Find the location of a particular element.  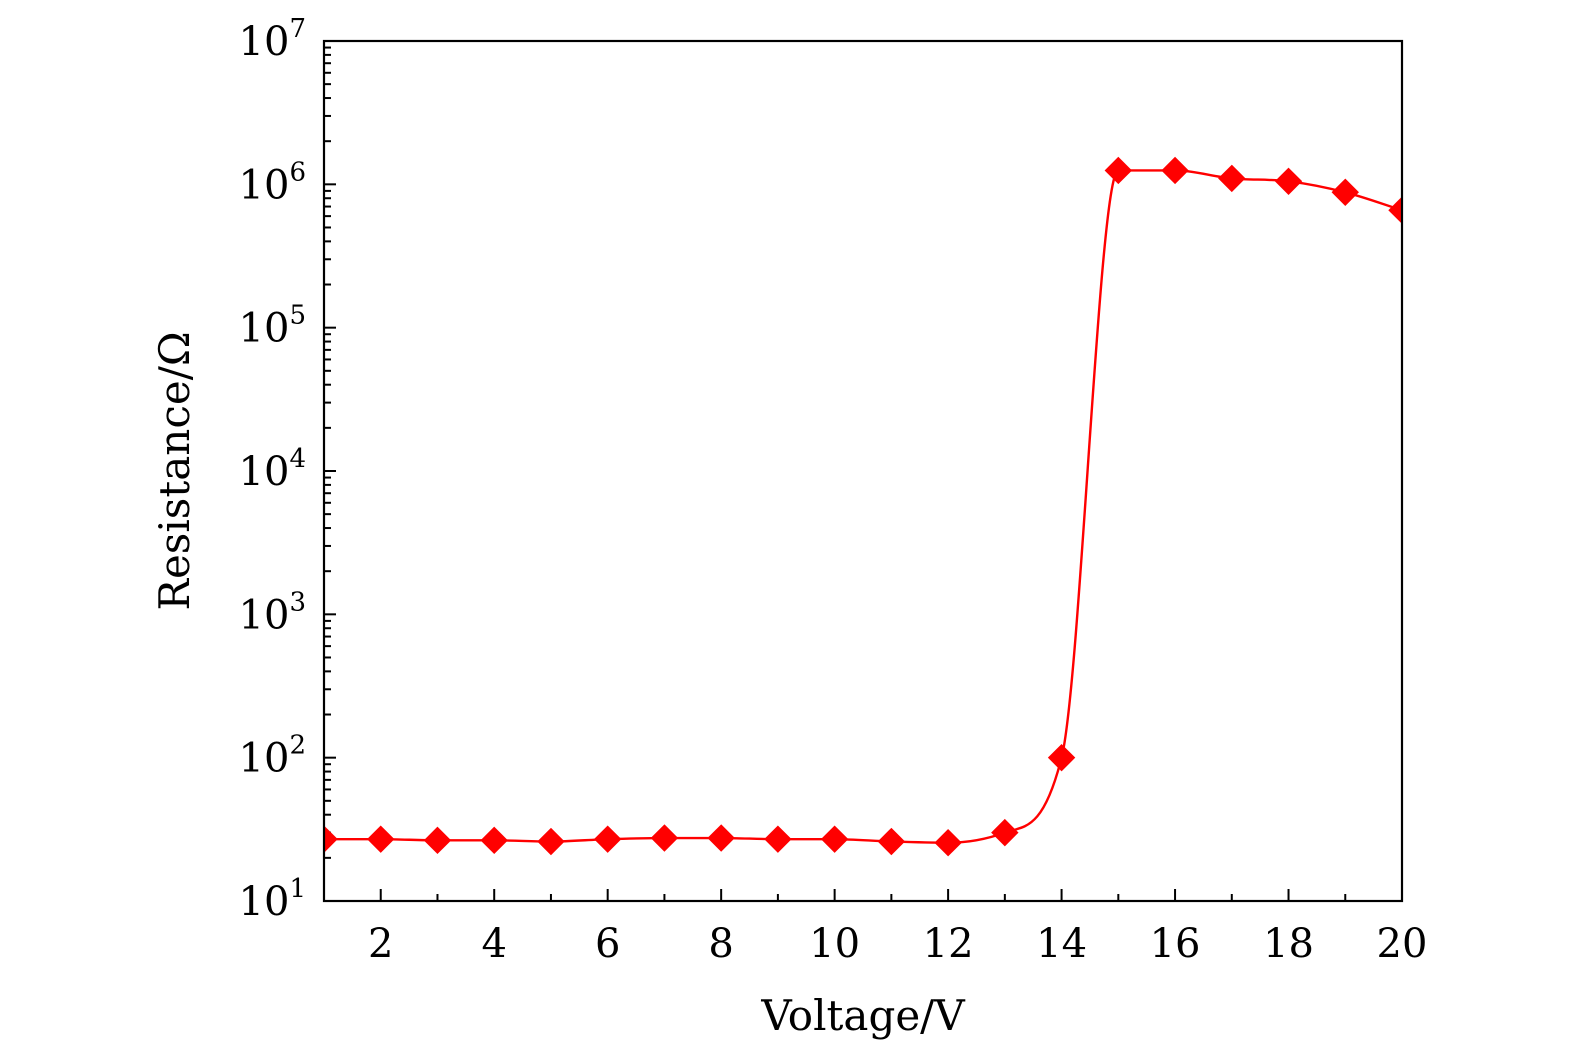

x-tick-label: 6 is located at coordinates (607, 944).